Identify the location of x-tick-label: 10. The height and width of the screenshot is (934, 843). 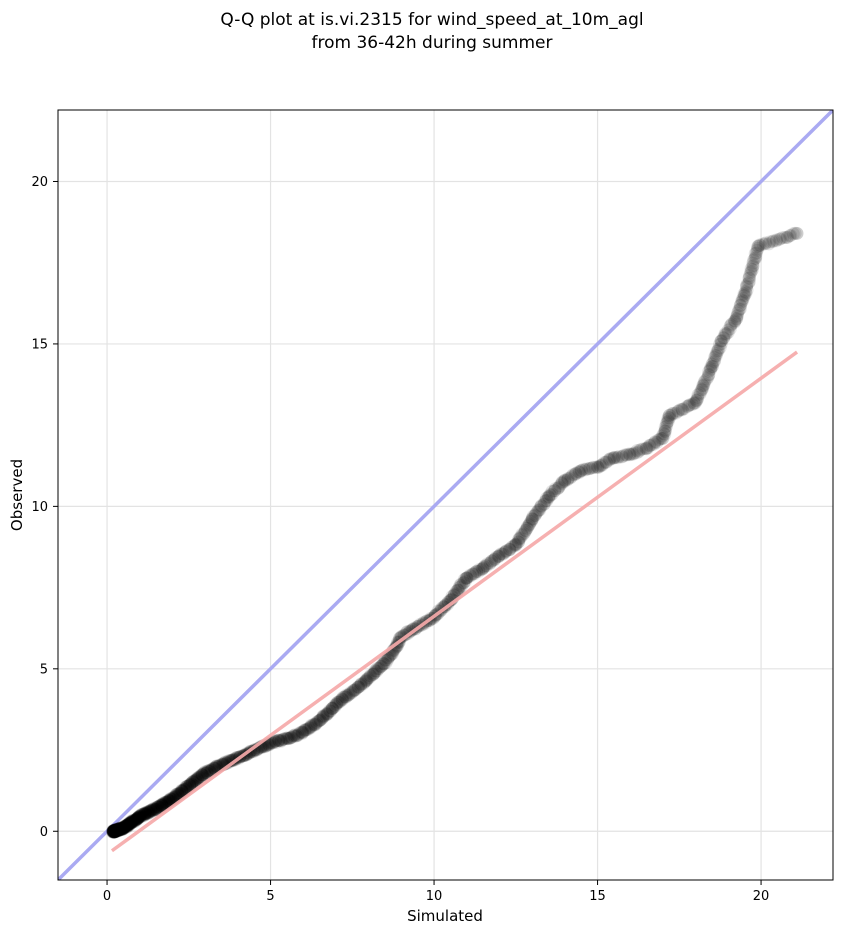
(434, 896).